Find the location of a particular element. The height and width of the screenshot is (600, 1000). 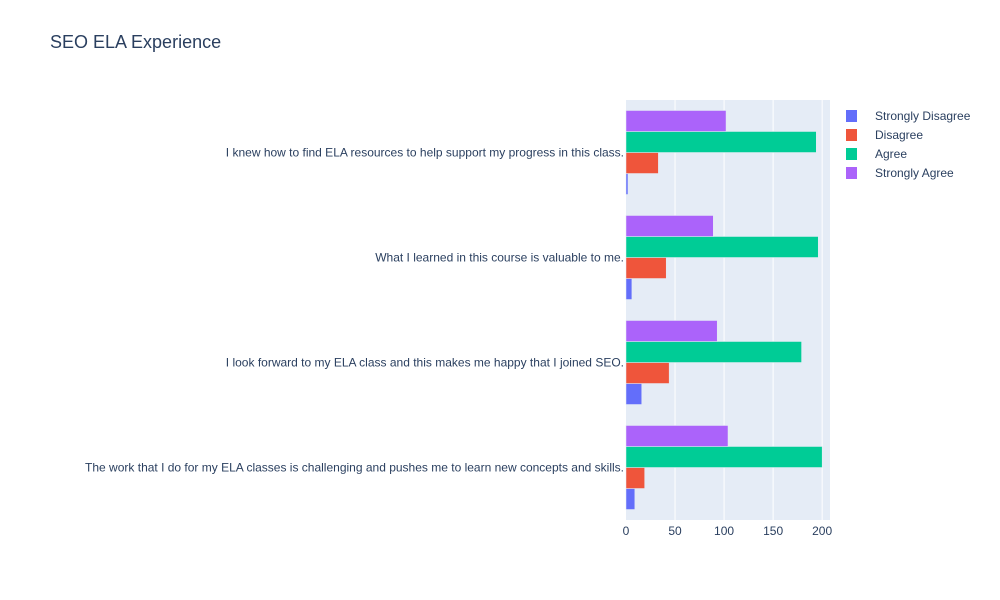

legend-label: Disagree is located at coordinates (899, 134).